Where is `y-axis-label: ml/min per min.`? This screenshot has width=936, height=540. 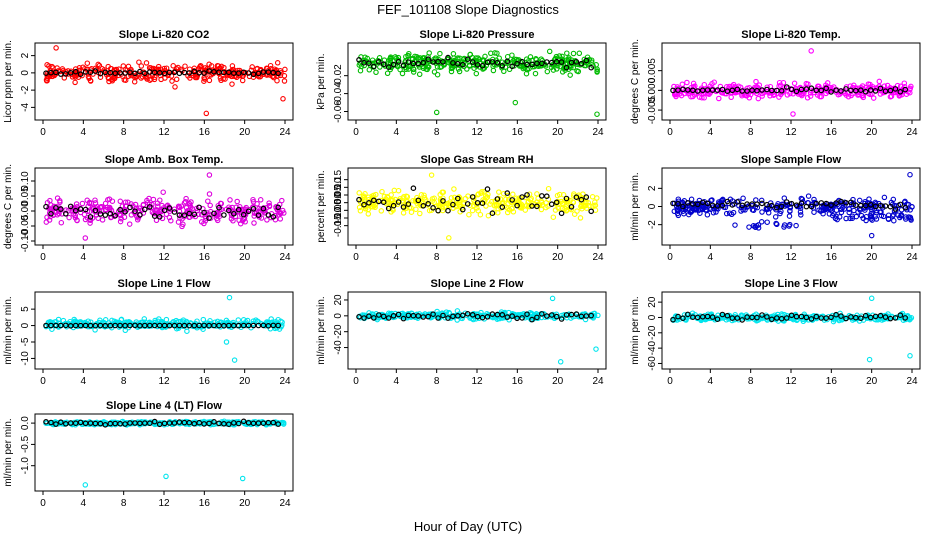 y-axis-label: ml/min per min. is located at coordinates (635, 330).